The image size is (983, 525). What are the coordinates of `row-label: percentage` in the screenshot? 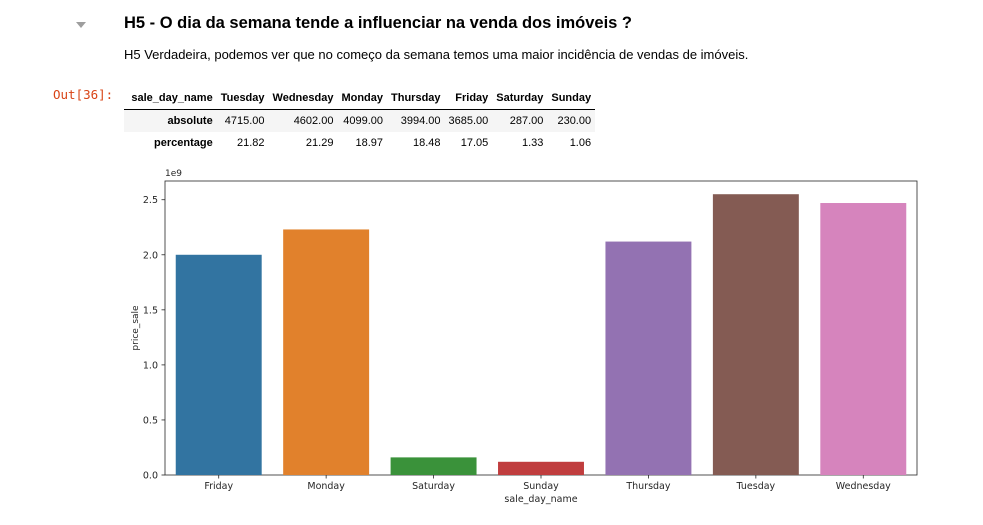 It's located at (183, 143).